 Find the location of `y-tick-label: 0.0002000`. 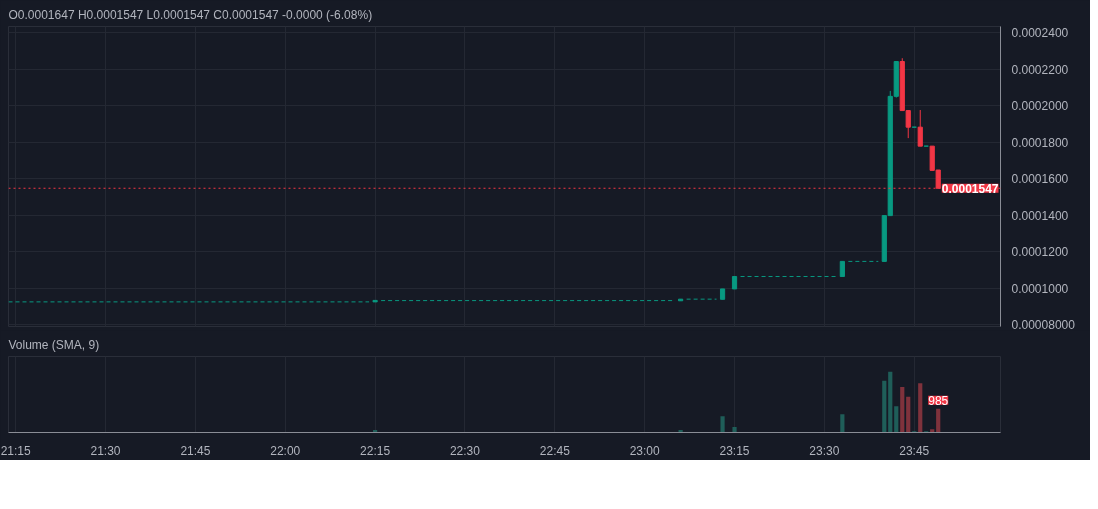

y-tick-label: 0.0002000 is located at coordinates (1040, 106).